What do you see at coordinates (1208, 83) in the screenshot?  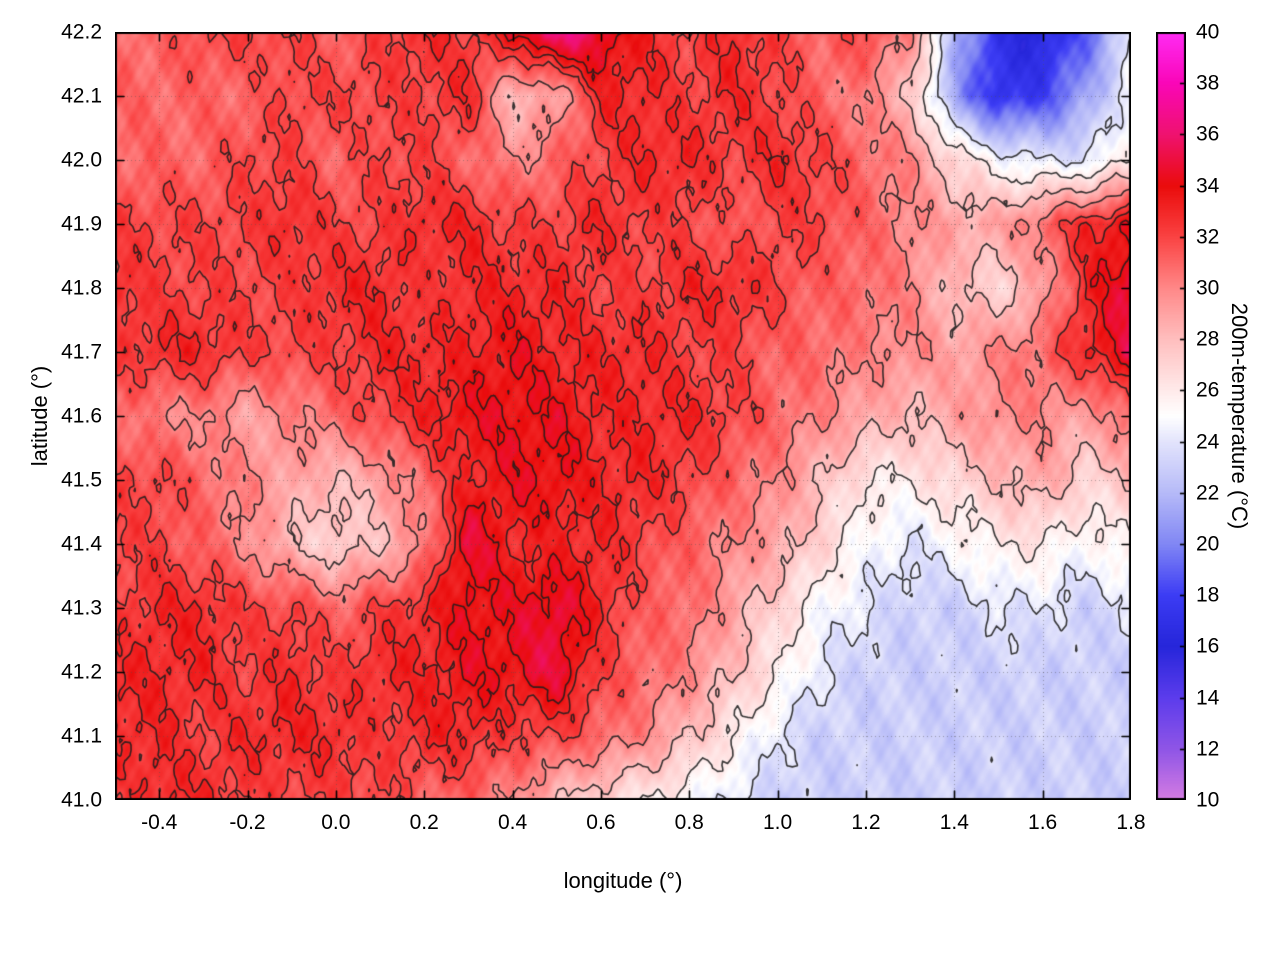 I see `colorbar-tick-label: 38` at bounding box center [1208, 83].